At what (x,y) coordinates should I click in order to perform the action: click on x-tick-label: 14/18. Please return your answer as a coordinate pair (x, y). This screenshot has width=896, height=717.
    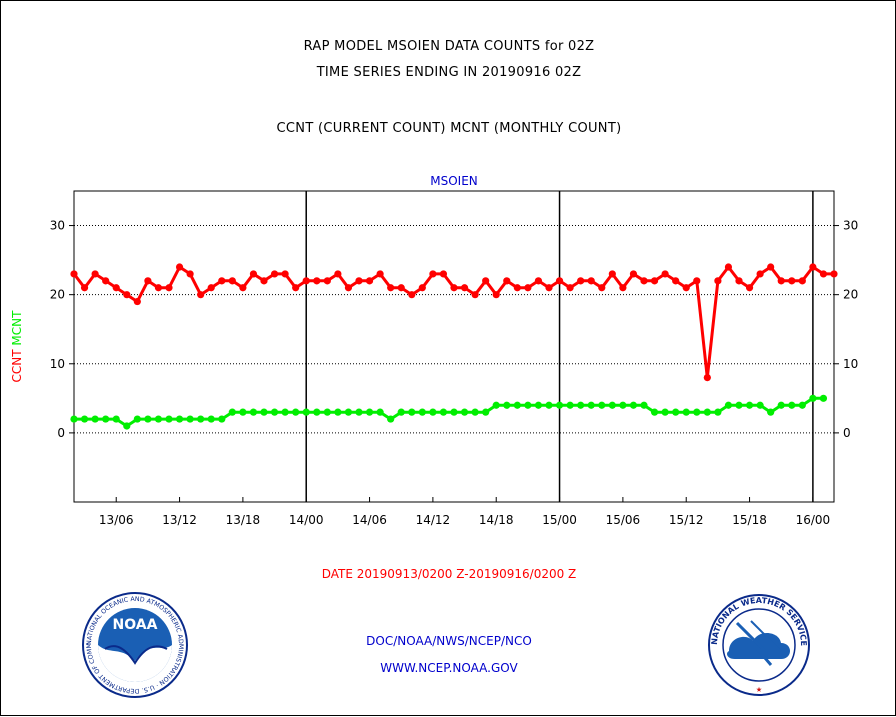
    Looking at the image, I should click on (496, 520).